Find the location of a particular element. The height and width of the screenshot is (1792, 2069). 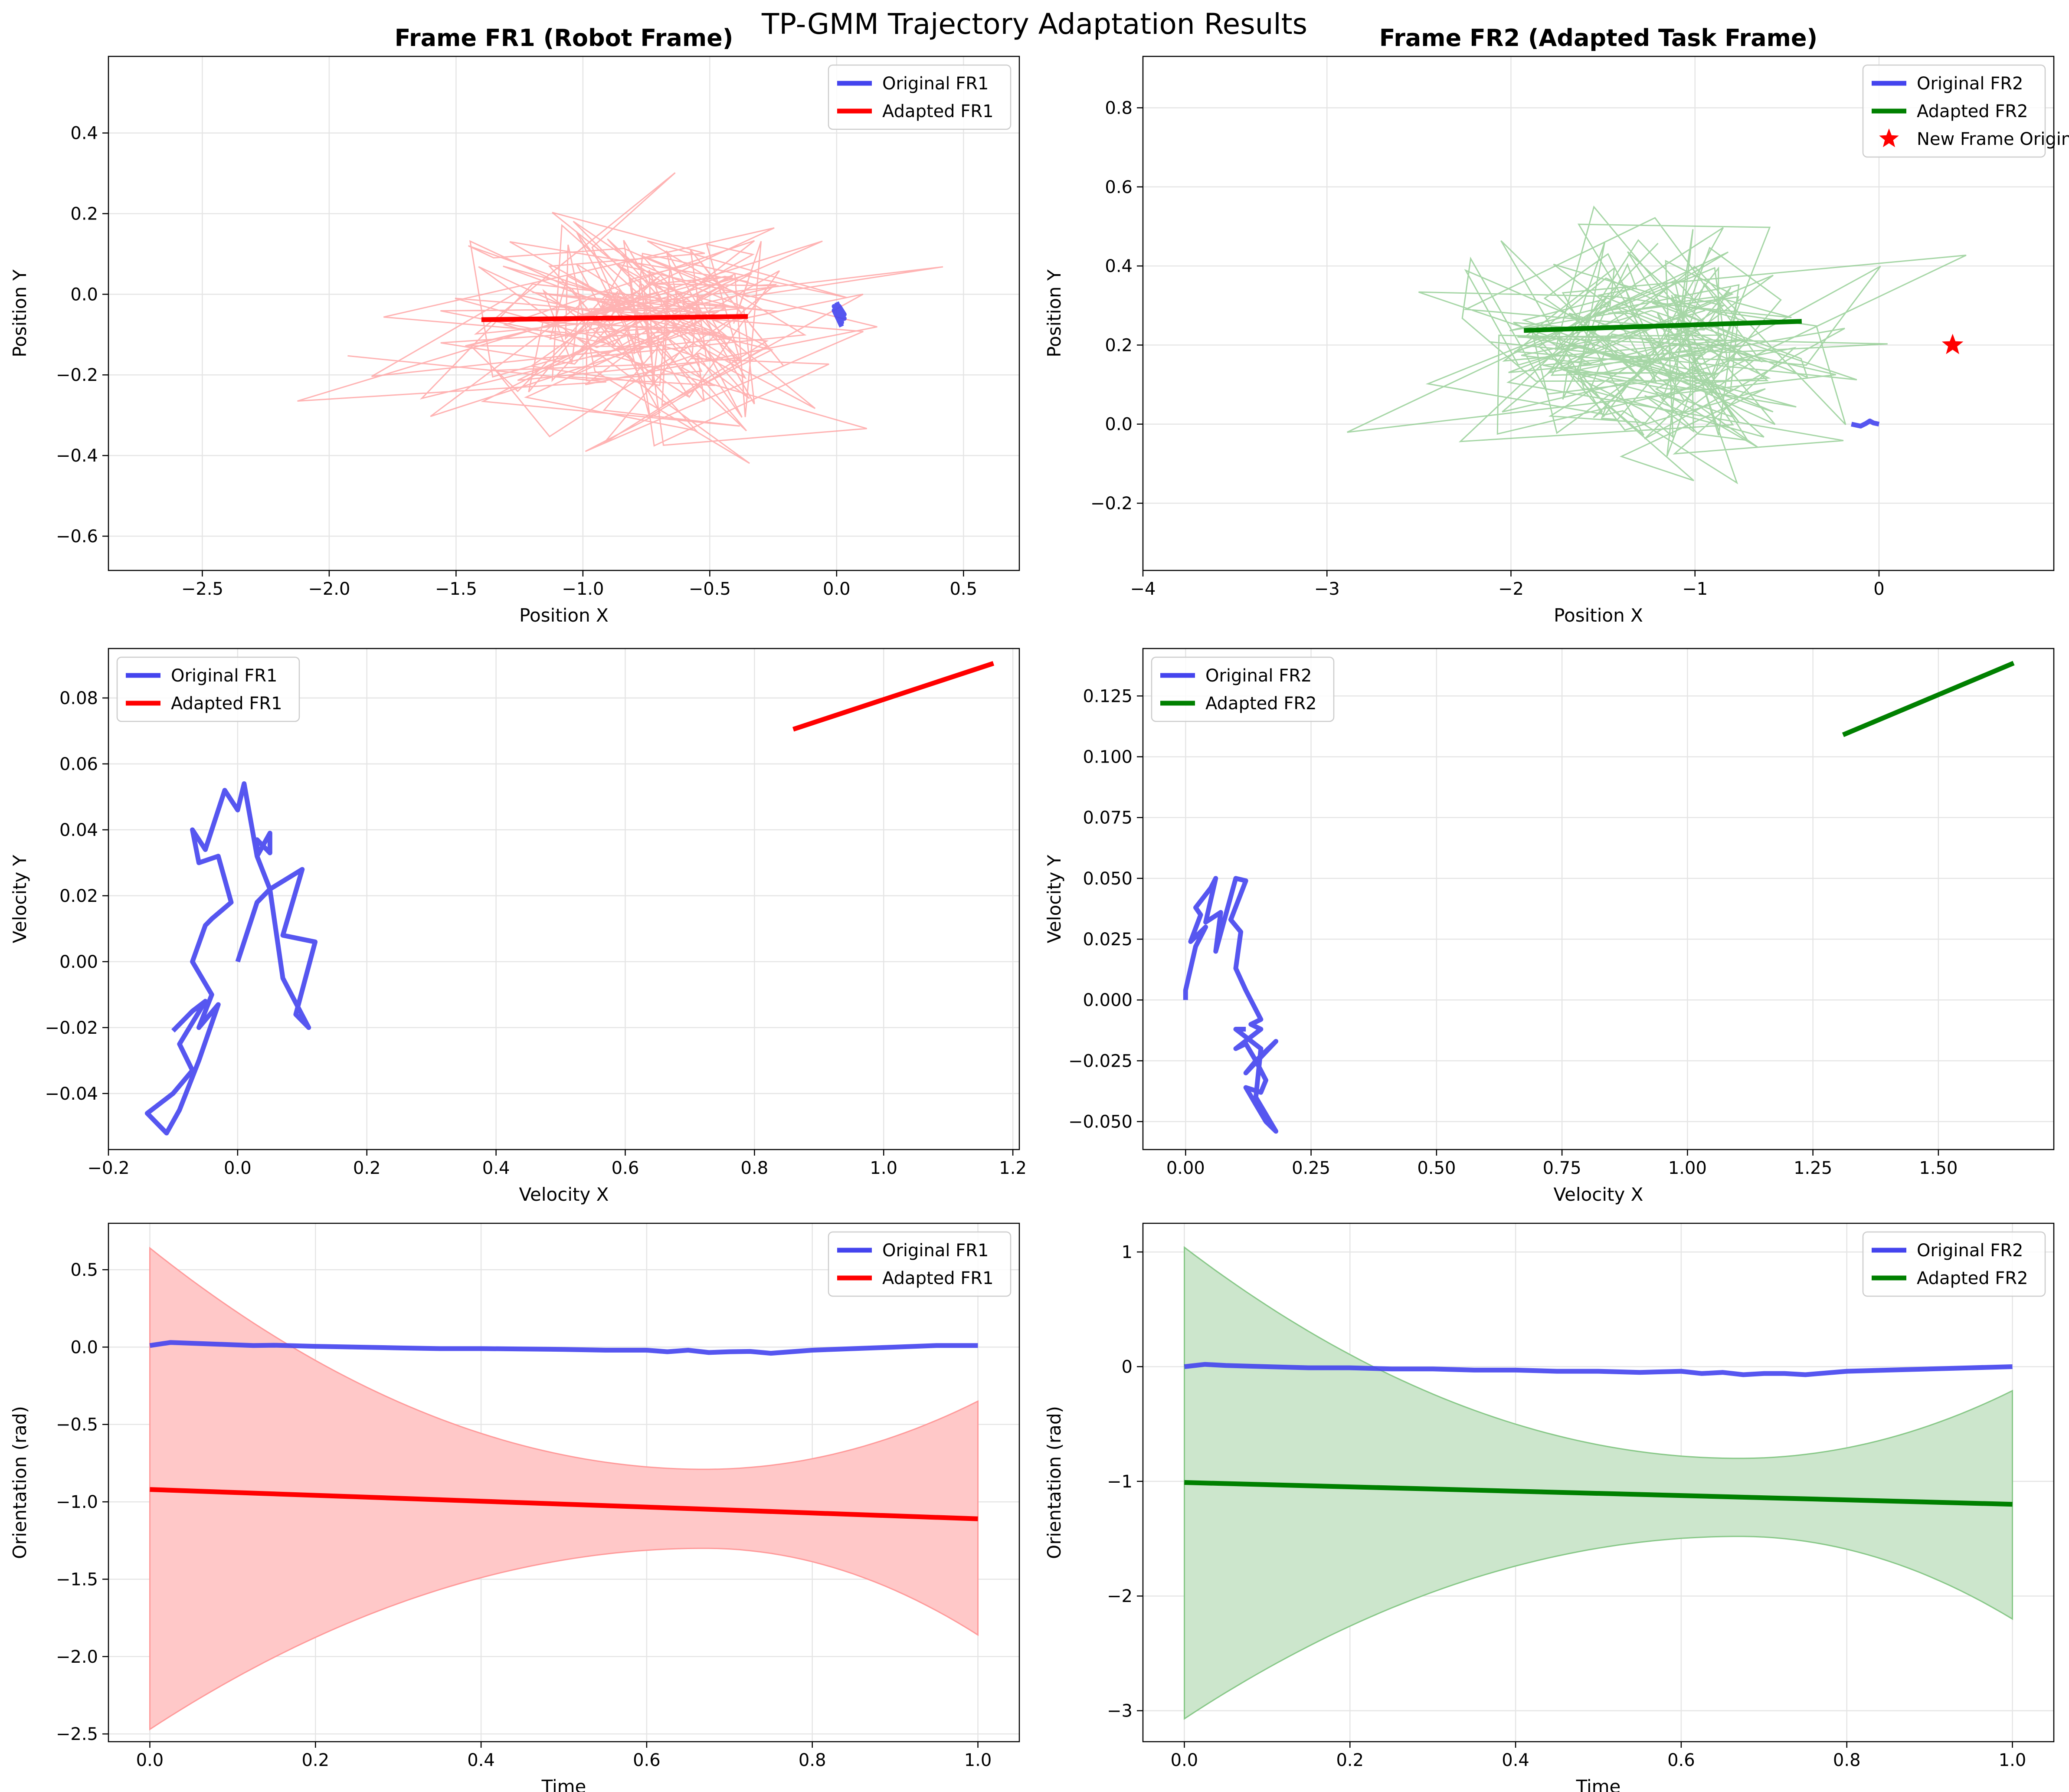

x-tick-label: 0.00 is located at coordinates (1185, 1168).